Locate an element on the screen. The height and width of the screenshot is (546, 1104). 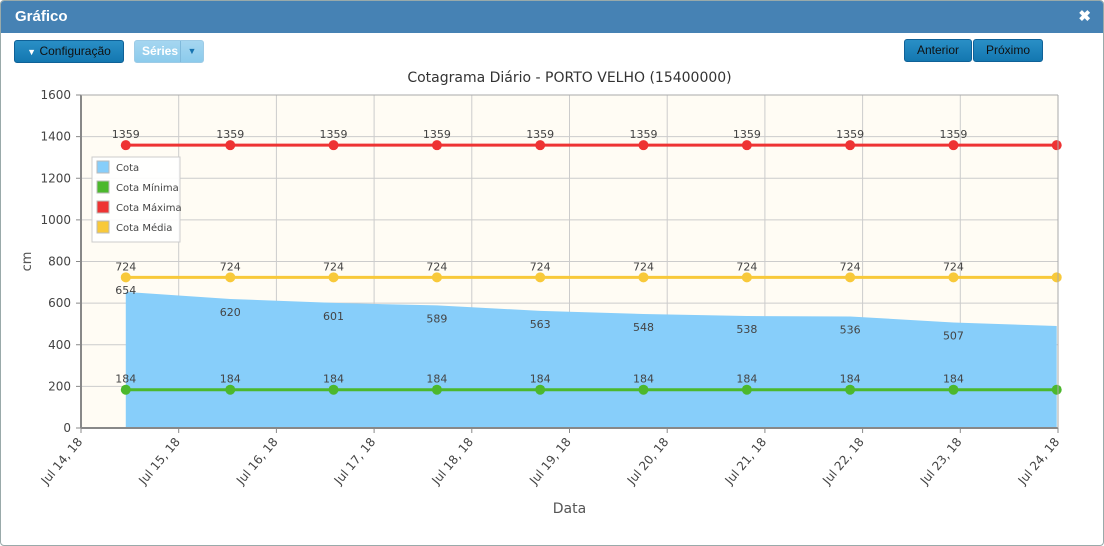
configuration-button: ▼ Configuração is located at coordinates (69, 51).